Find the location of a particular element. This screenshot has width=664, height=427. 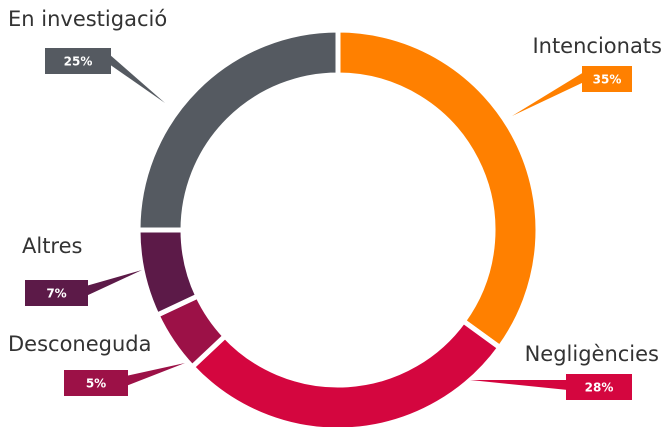

value-label: 28% is located at coordinates (599, 388).